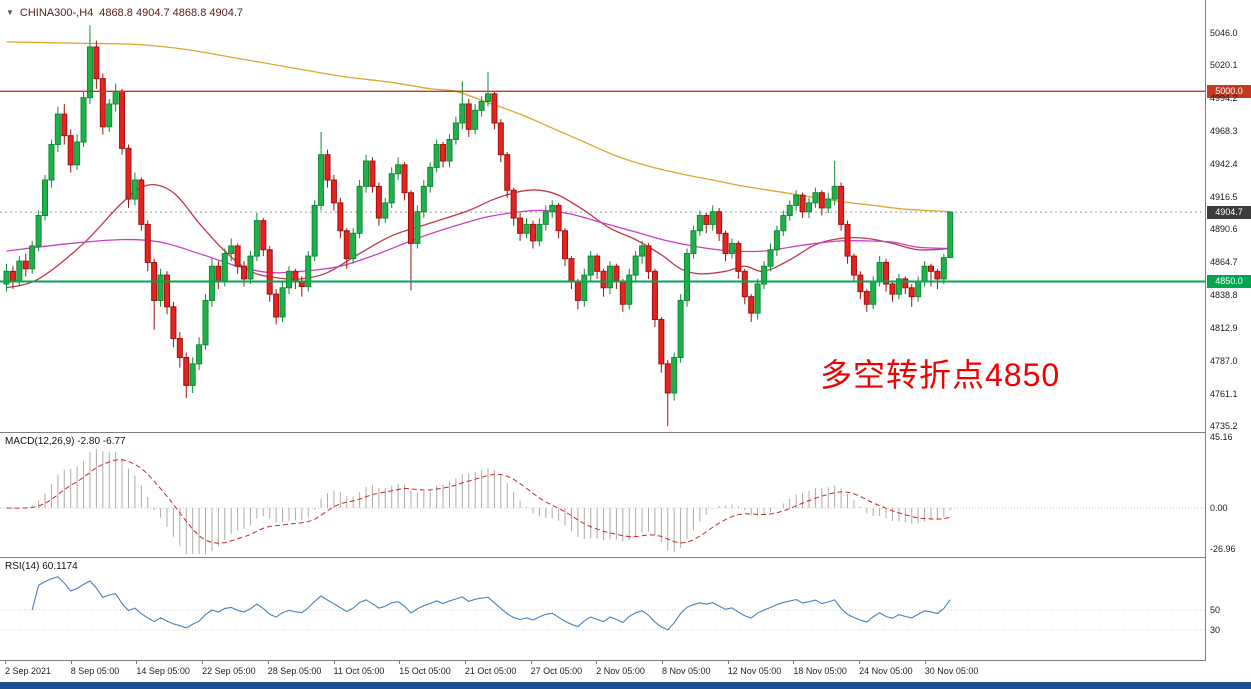  What do you see at coordinates (620, 671) in the screenshot?
I see `time-axis-label: 2 Nov 05:00` at bounding box center [620, 671].